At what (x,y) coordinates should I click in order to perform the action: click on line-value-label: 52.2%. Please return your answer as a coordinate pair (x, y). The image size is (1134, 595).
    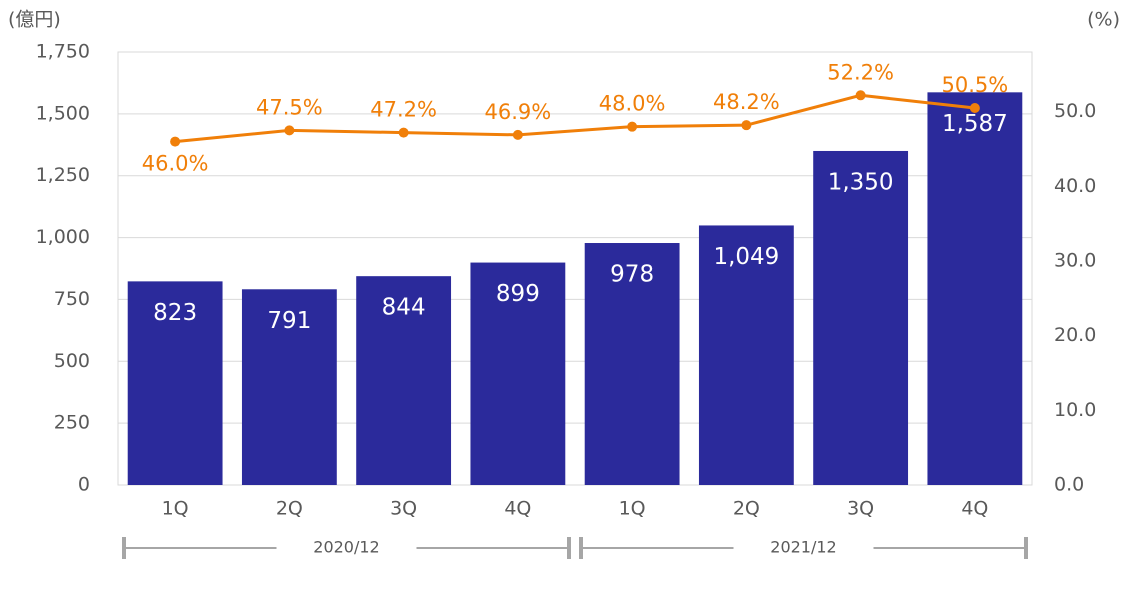
    Looking at the image, I should click on (860, 72).